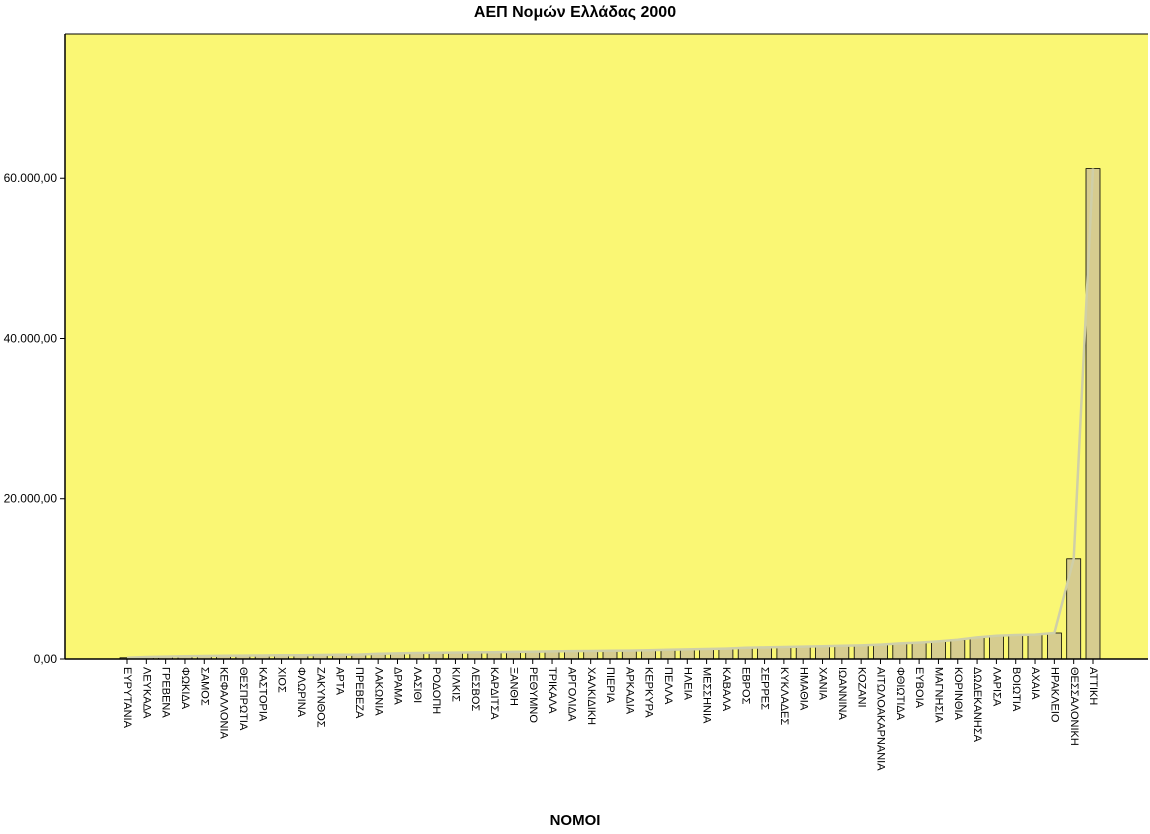  I want to click on x-tick-label: ΦΛΩΡΙΝΑ, so click(301, 692).